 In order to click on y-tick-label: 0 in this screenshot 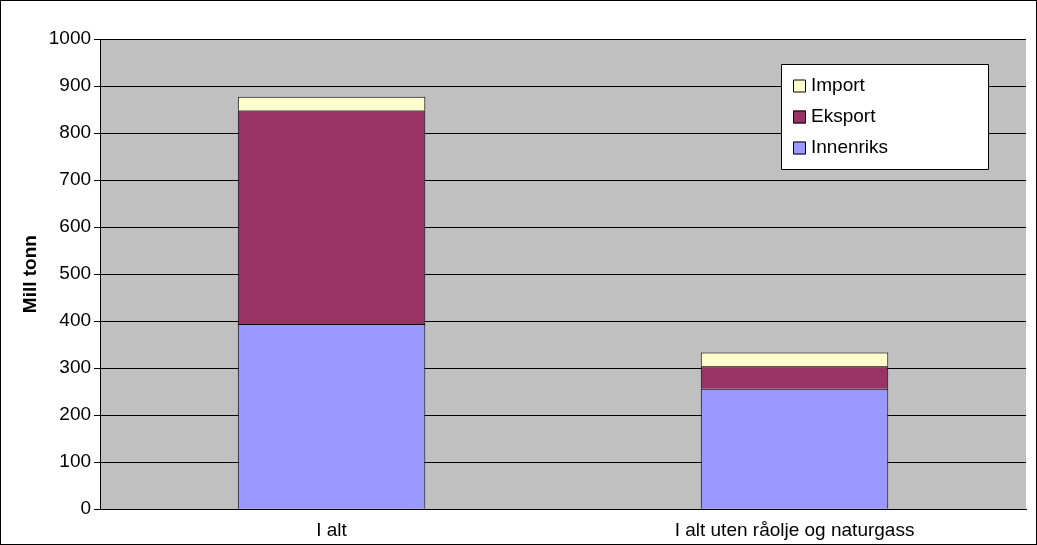, I will do `click(86, 508)`.